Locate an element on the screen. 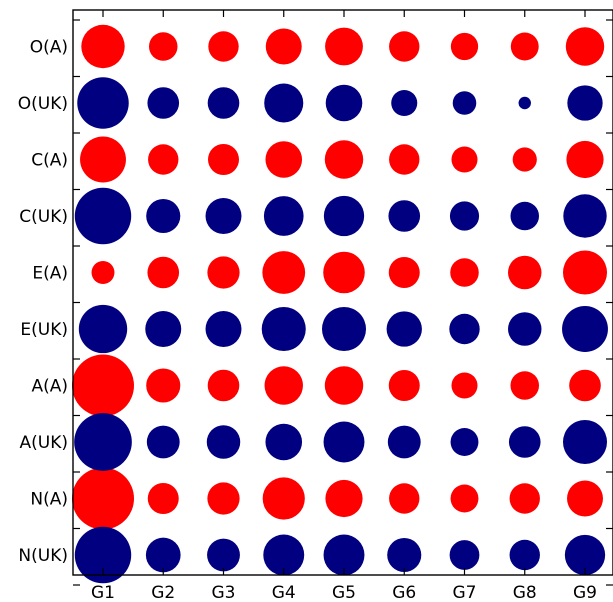 This screenshot has width=613, height=602. x-tick-label: G8 is located at coordinates (525, 592).